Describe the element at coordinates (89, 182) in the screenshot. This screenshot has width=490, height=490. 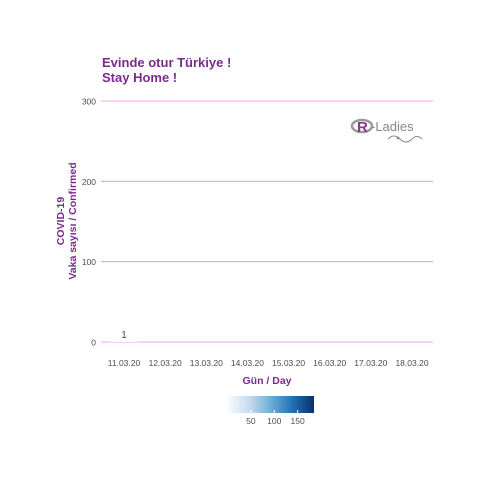
I see `y-tick-label: 200` at that location.